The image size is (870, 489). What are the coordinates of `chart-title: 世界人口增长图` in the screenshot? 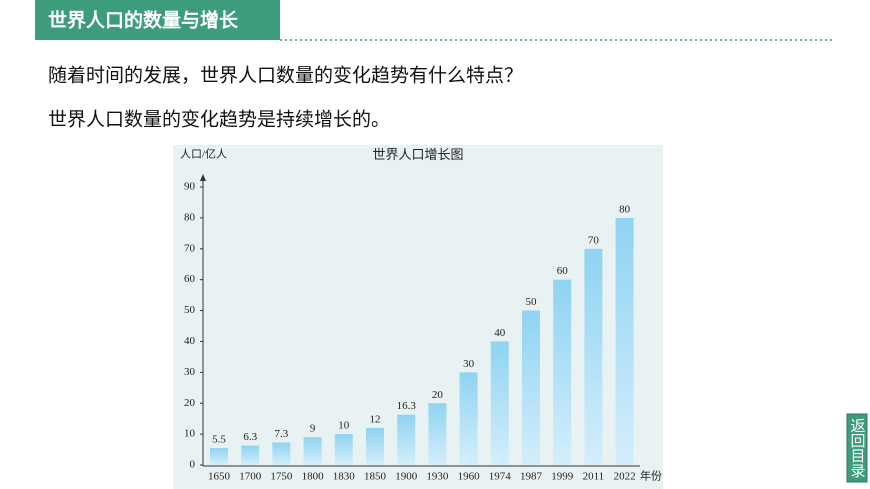 It's located at (417, 154).